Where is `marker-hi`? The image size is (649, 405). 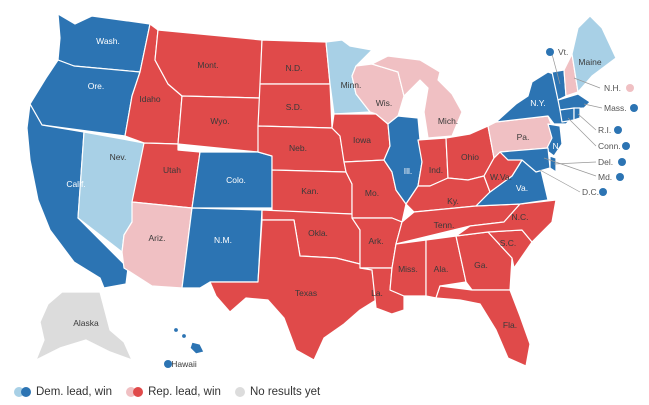 marker-hi is located at coordinates (168, 364).